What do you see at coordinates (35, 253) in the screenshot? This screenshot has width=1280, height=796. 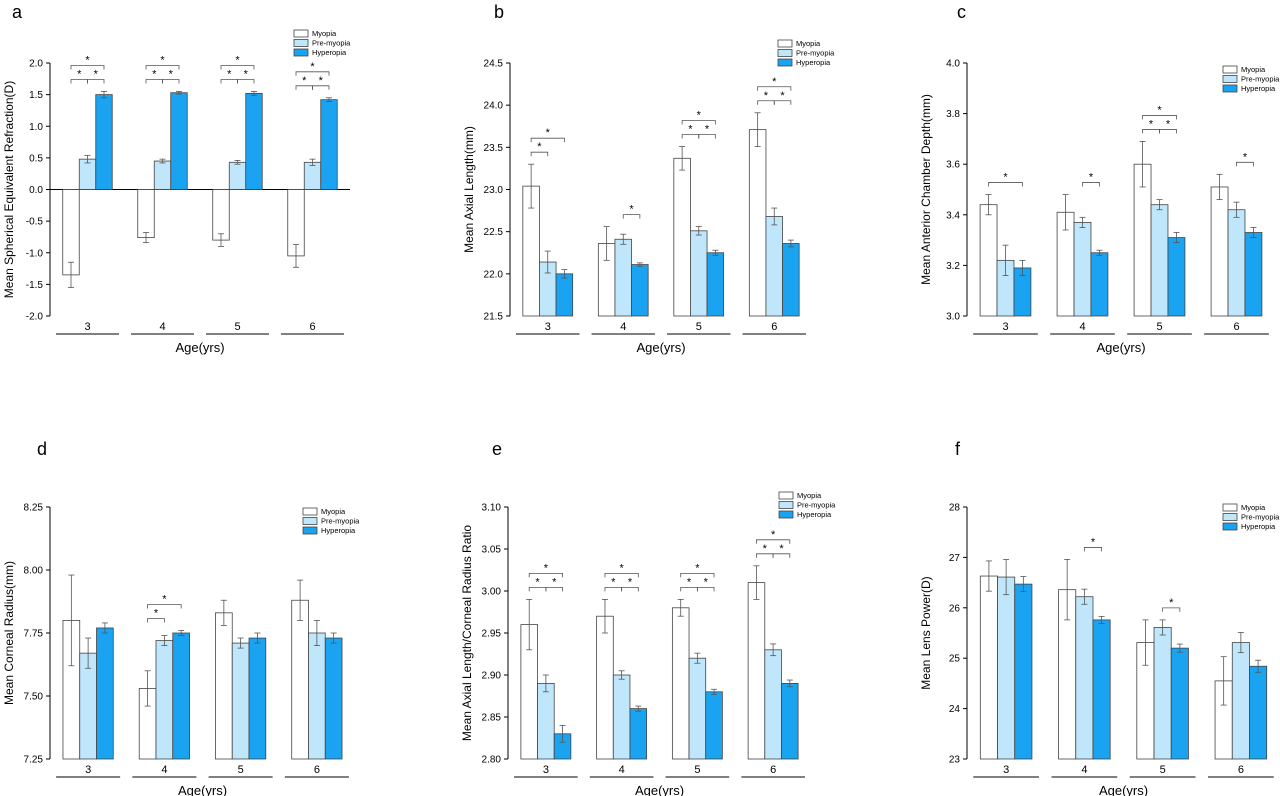 I see `y-tick-label: -1.0` at bounding box center [35, 253].